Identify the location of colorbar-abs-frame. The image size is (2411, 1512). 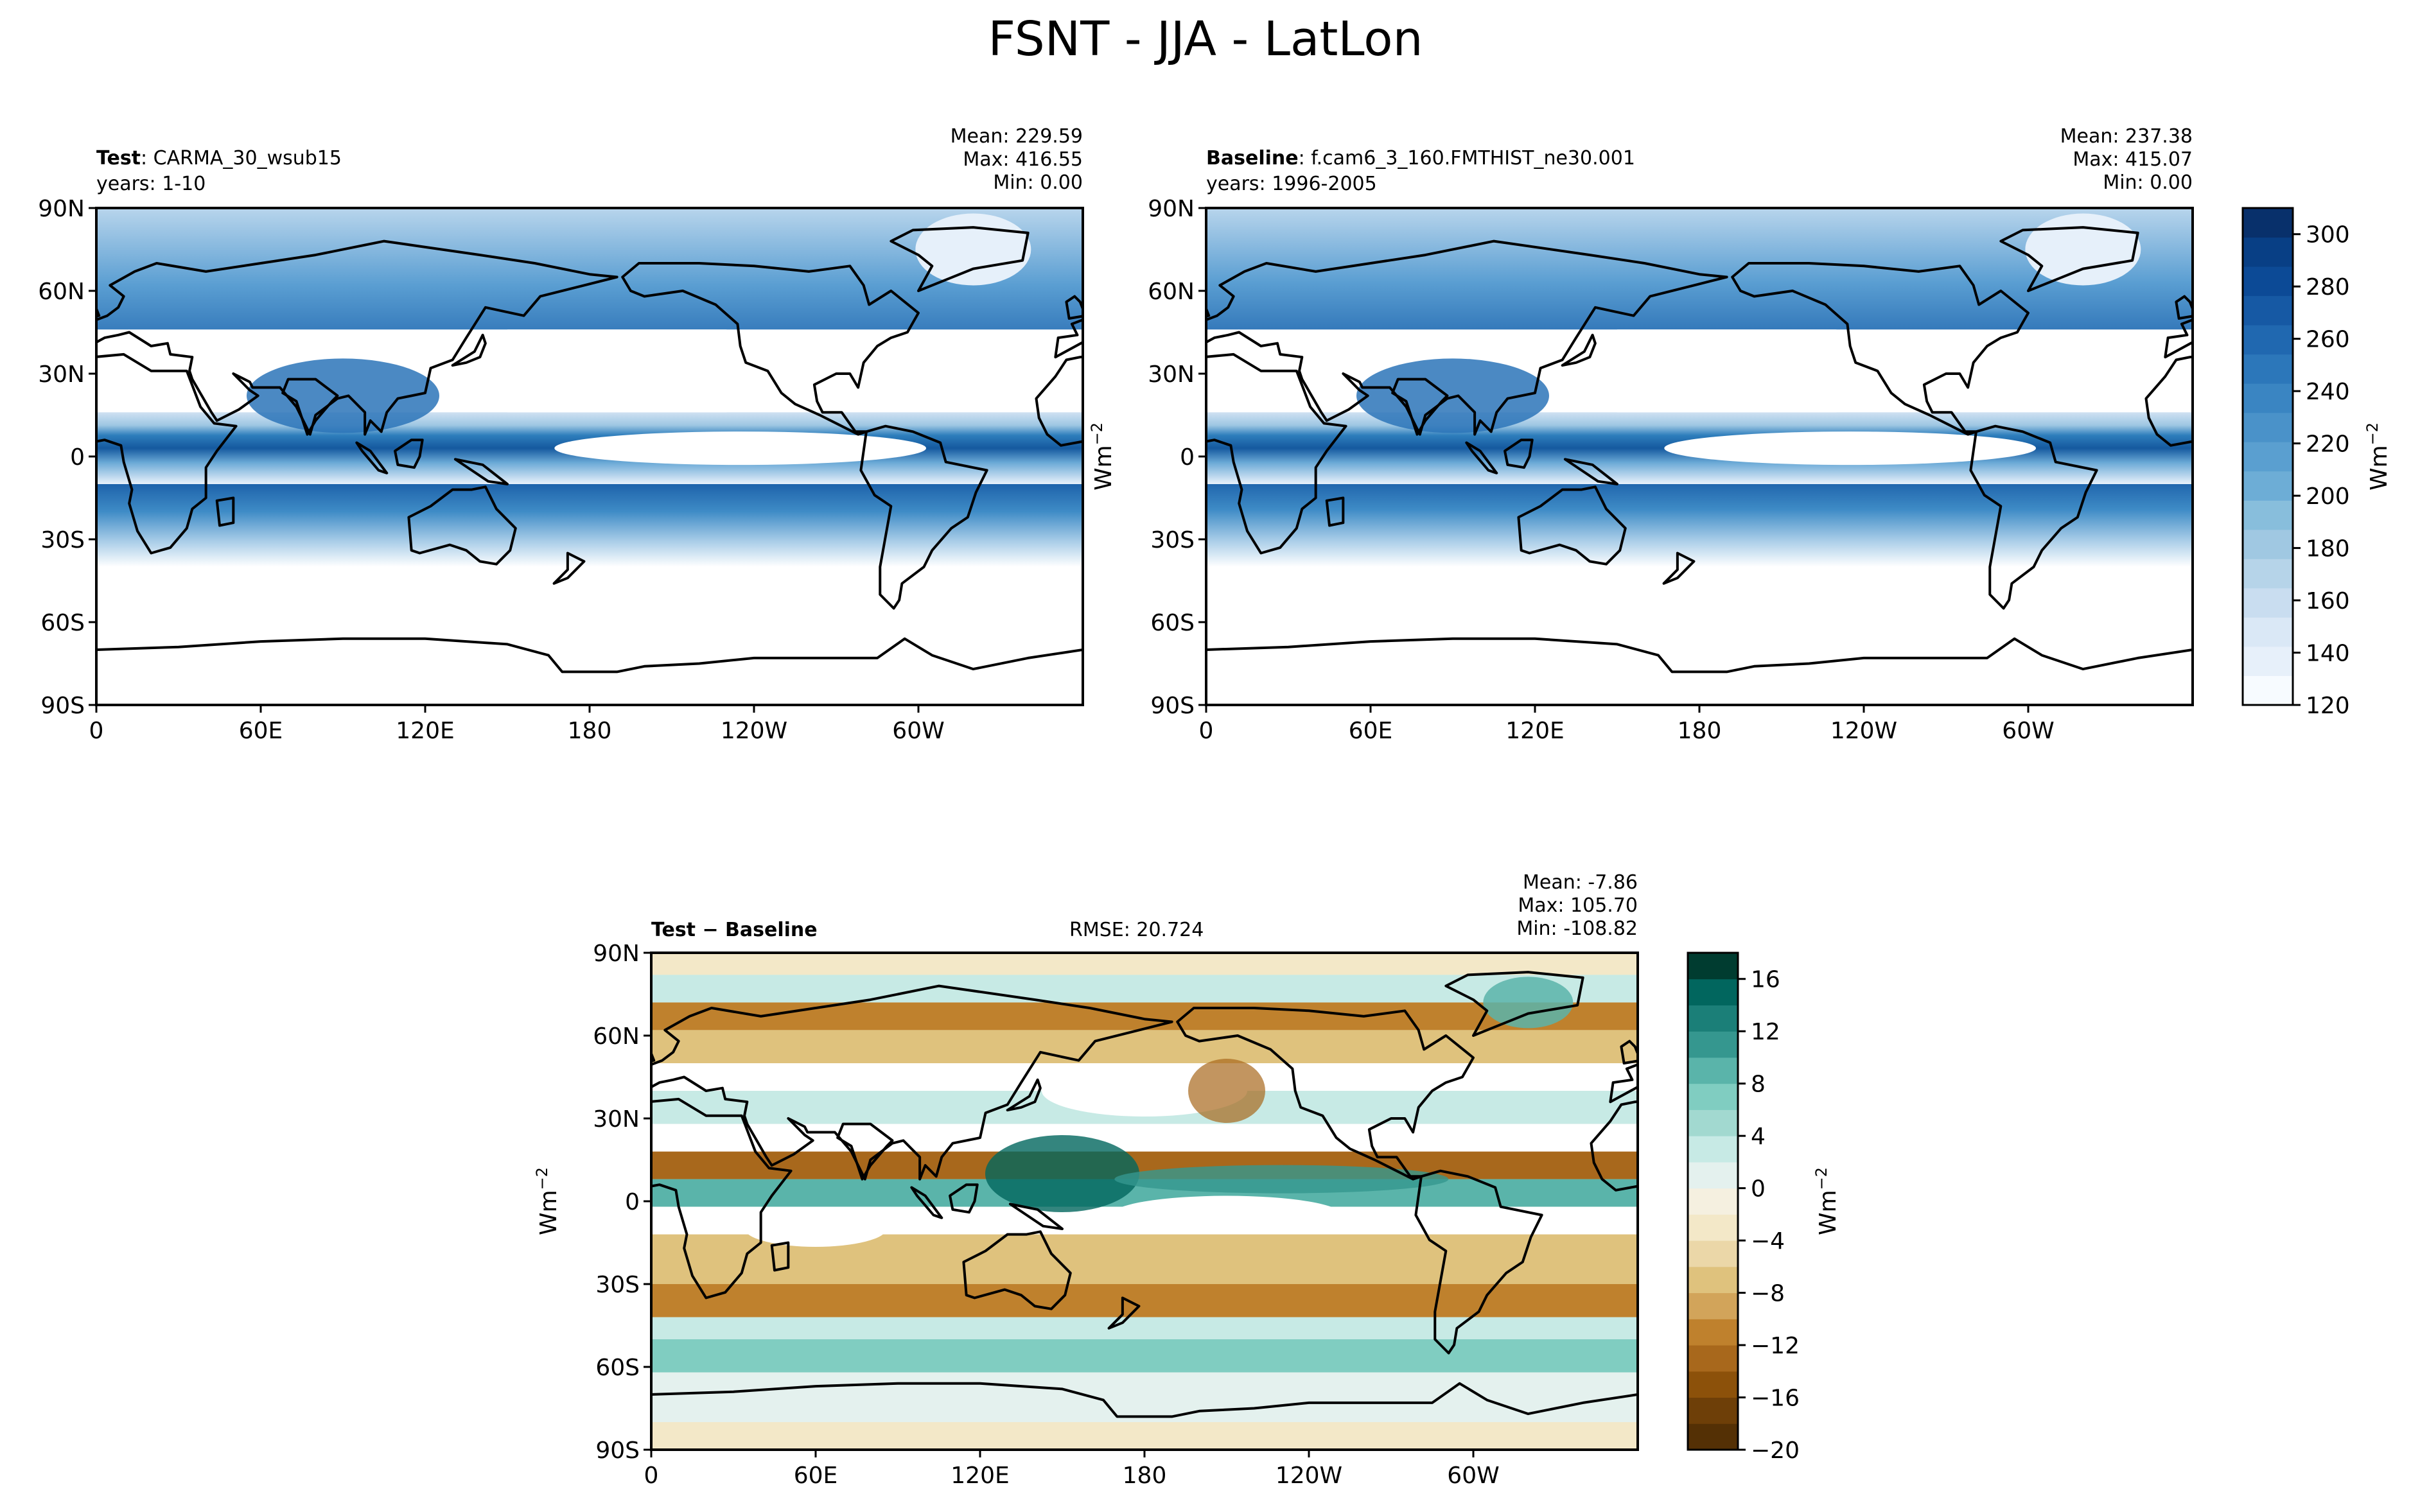
(2267, 456).